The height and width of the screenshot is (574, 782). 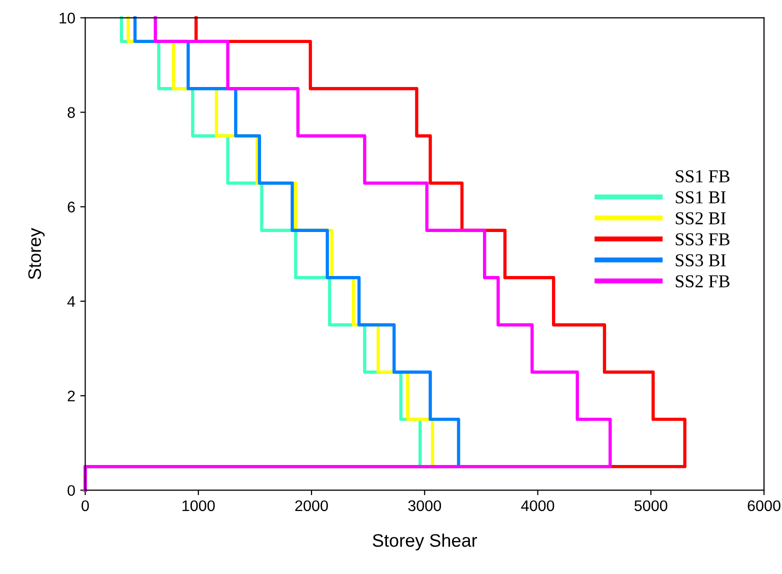 What do you see at coordinates (311, 506) in the screenshot?
I see `x-tick-label: 2000` at bounding box center [311, 506].